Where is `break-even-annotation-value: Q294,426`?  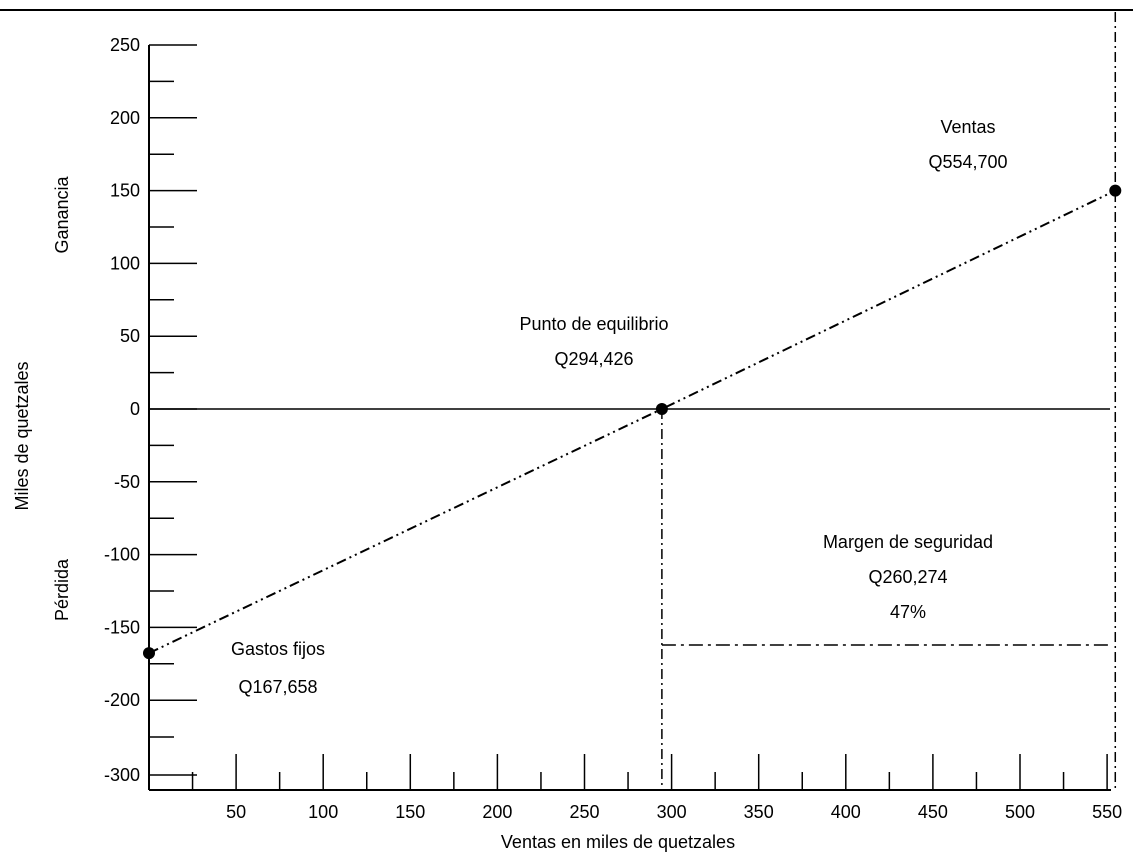 break-even-annotation-value: Q294,426 is located at coordinates (593, 359).